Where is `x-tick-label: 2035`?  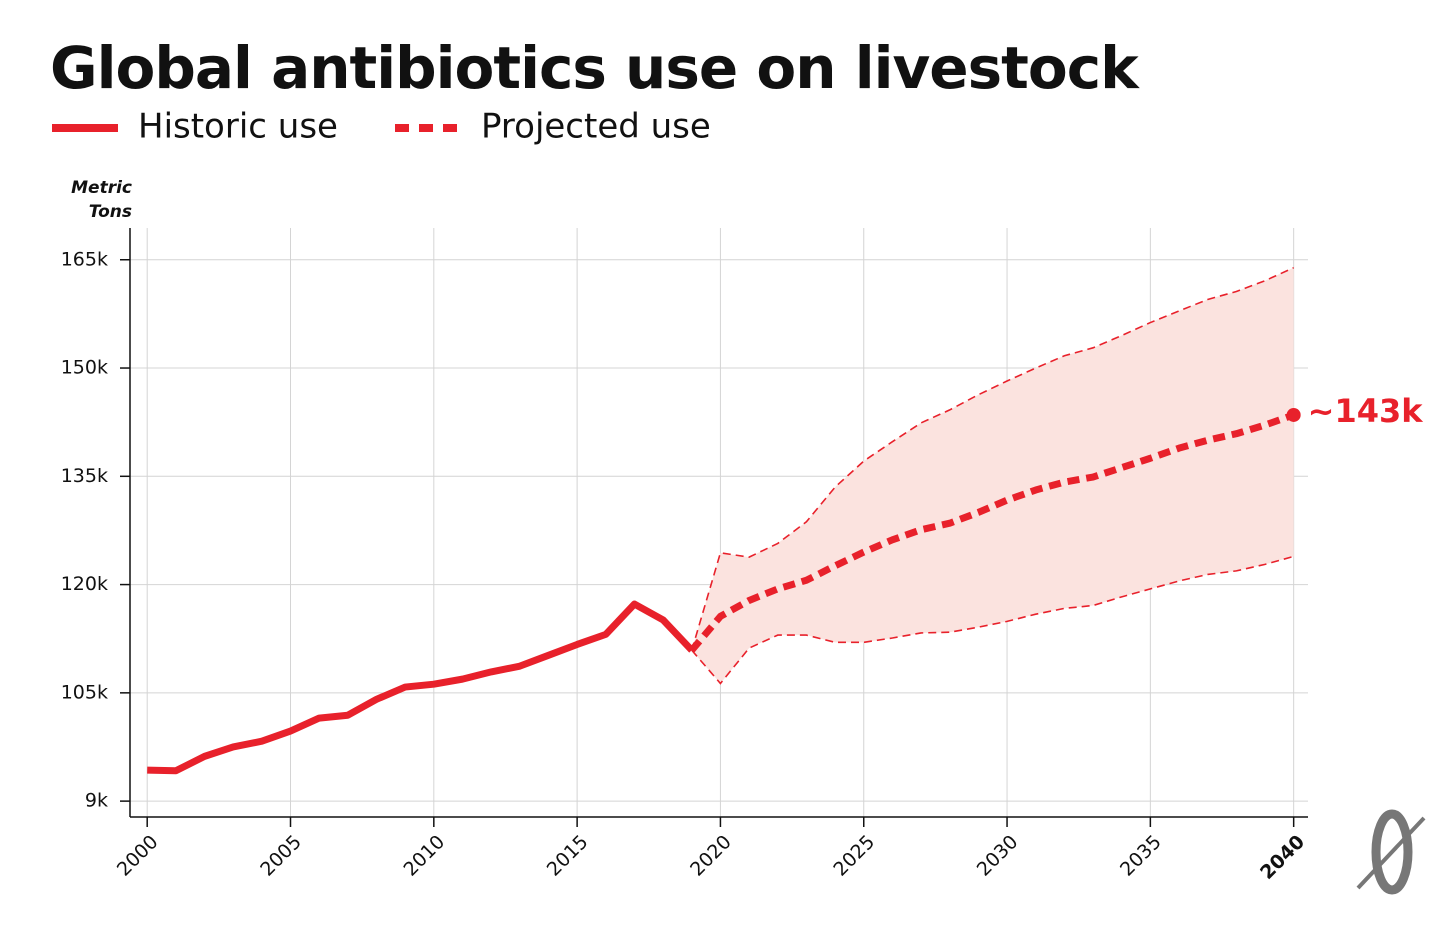
x-tick-label: 2035 is located at coordinates (1141, 856).